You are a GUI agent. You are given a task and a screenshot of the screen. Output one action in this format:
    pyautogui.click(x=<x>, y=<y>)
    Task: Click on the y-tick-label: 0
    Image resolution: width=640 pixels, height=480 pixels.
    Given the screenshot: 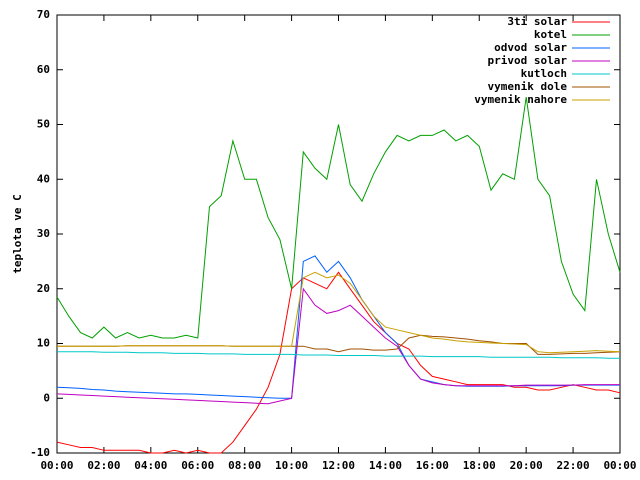 What is the action you would take?
    pyautogui.click(x=46, y=397)
    